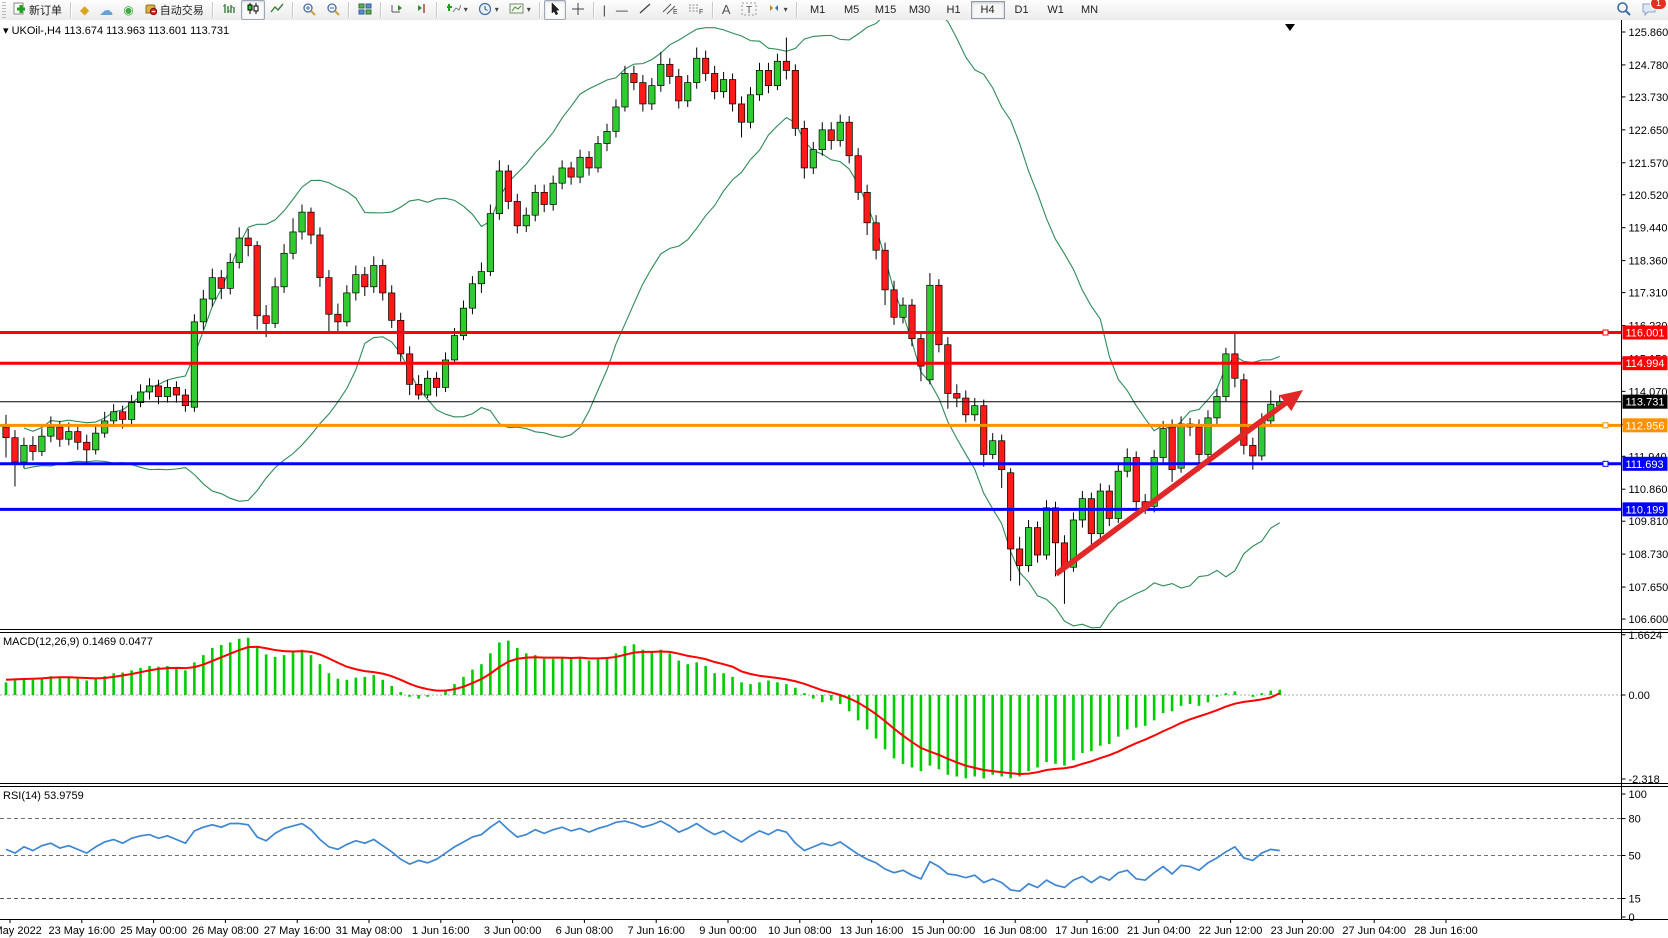 The height and width of the screenshot is (938, 1668). I want to click on autotrading-button: 自动交易, so click(174, 10).